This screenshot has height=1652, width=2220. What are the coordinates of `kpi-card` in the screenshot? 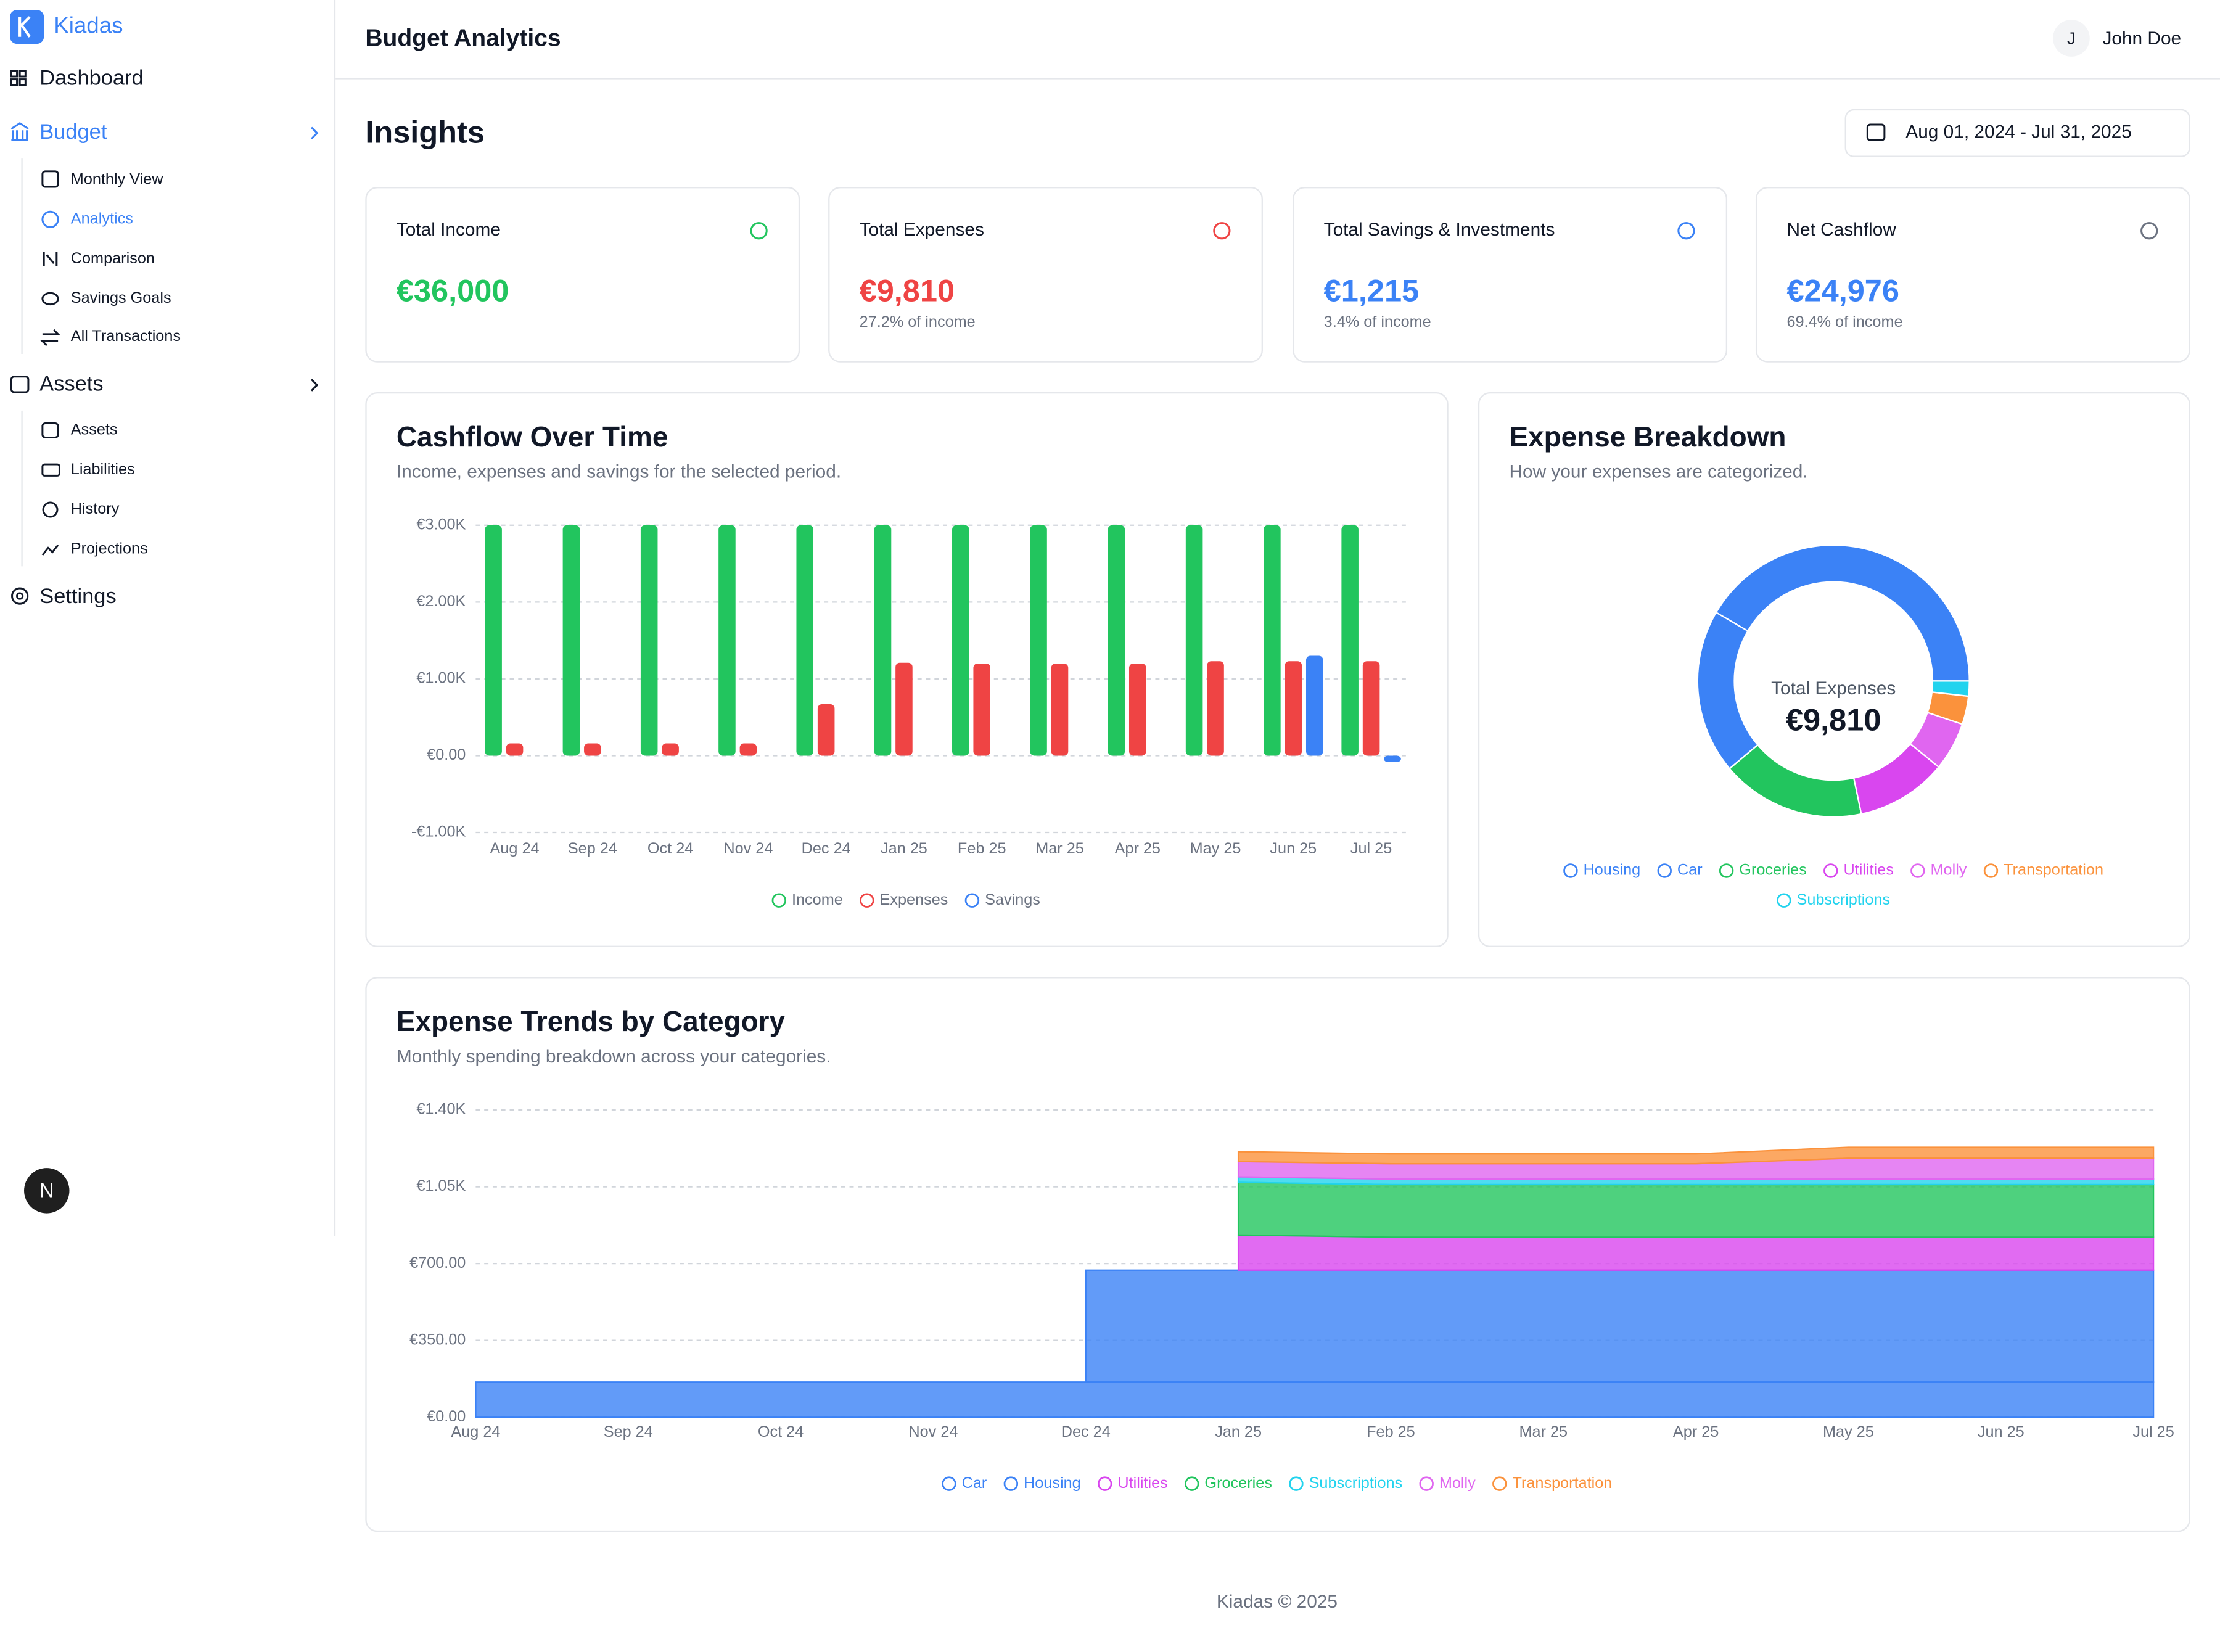 It's located at (1511, 275).